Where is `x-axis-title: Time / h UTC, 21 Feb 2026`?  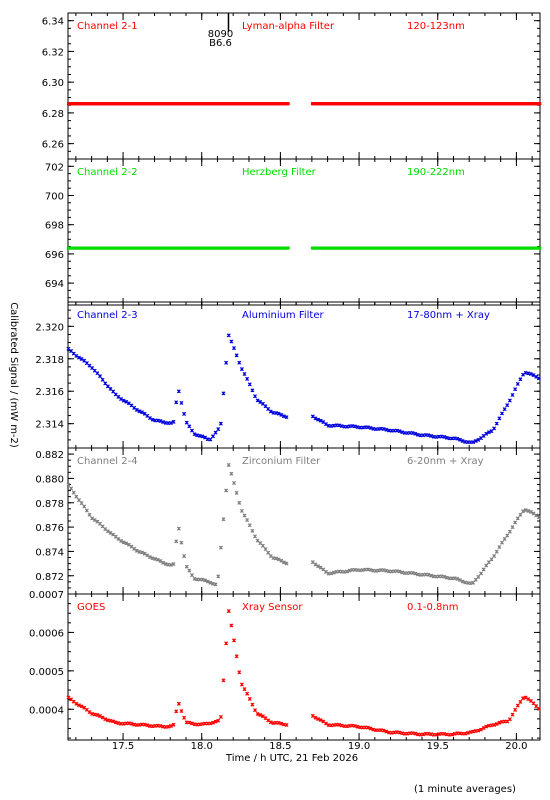
x-axis-title: Time / h UTC, 21 Feb 2026 is located at coordinates (291, 758).